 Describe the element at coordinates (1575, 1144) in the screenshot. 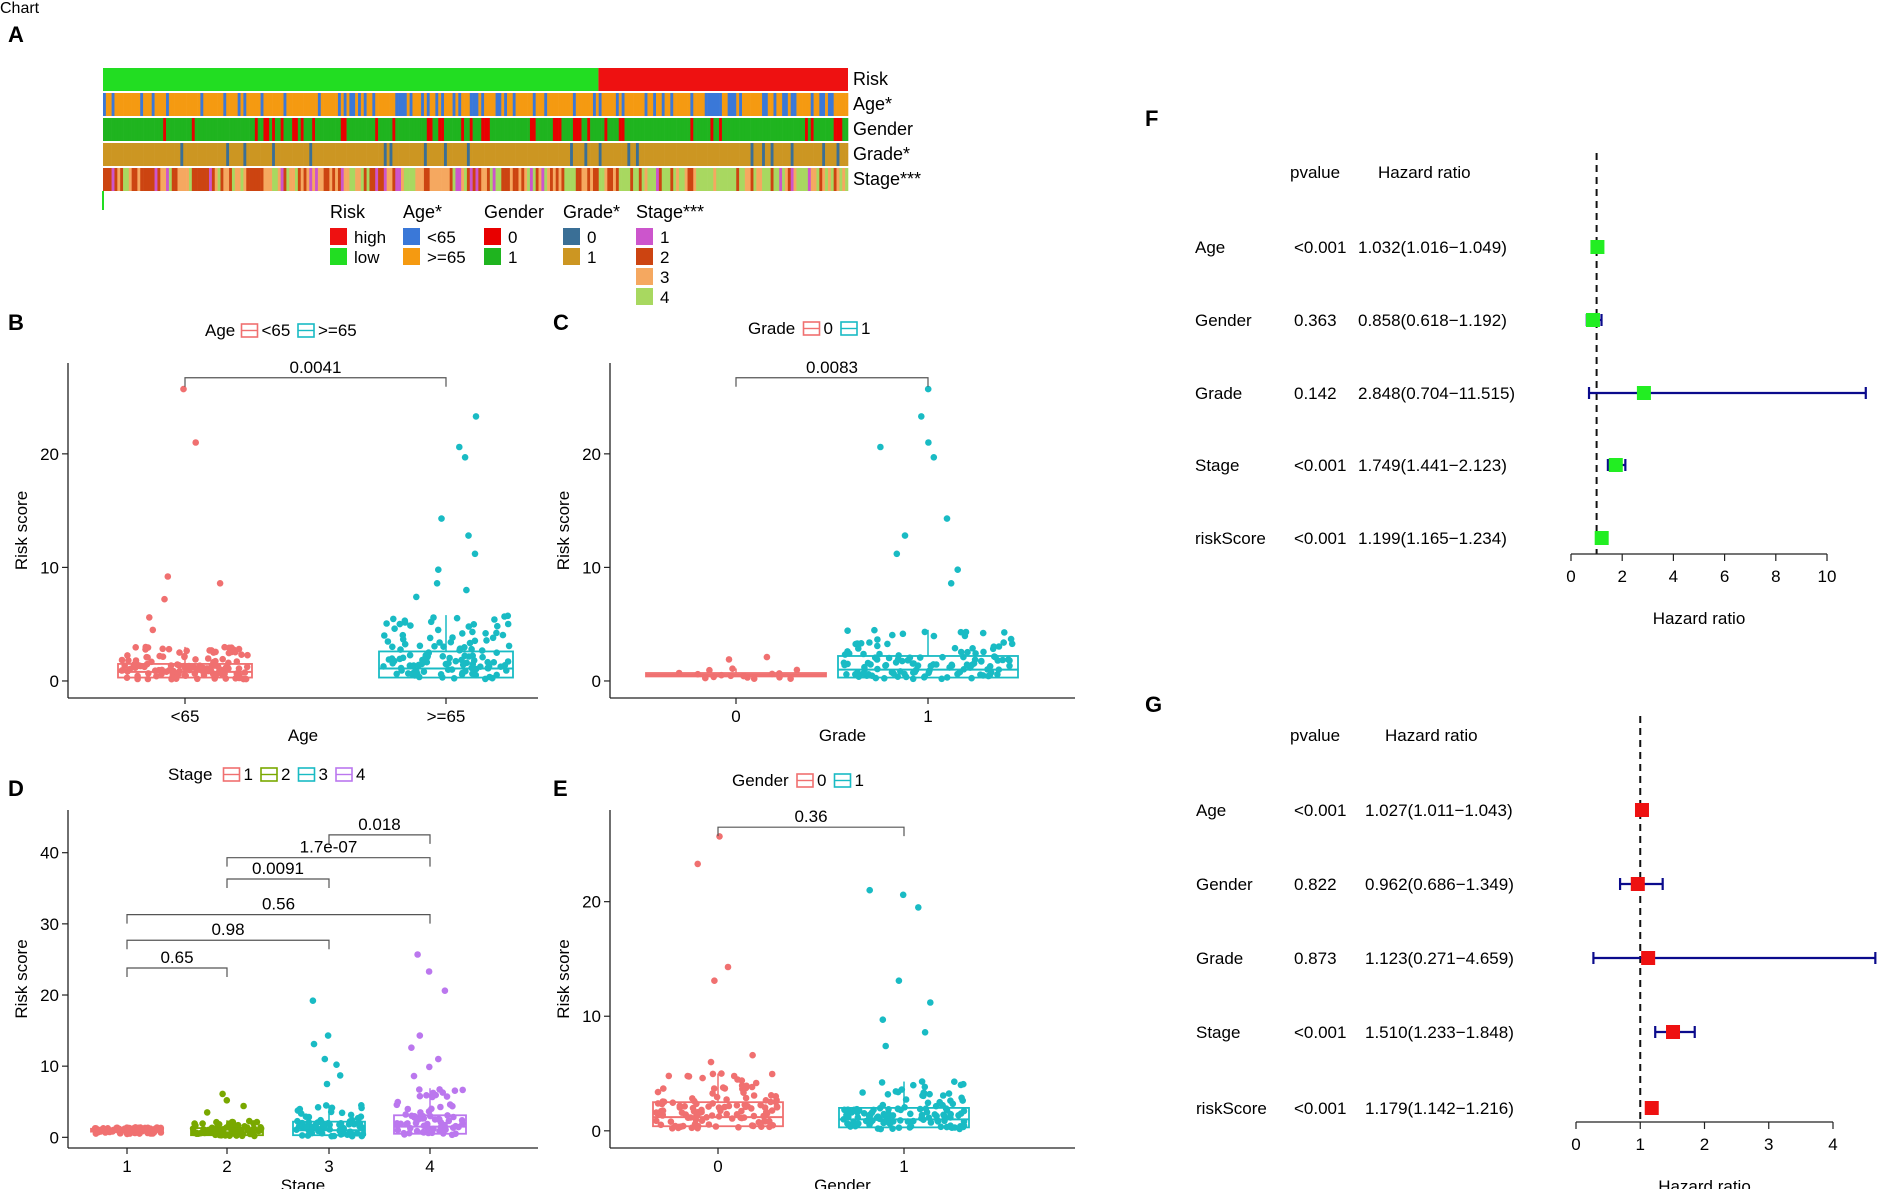

I see `forest-x-tick-label: 0` at that location.